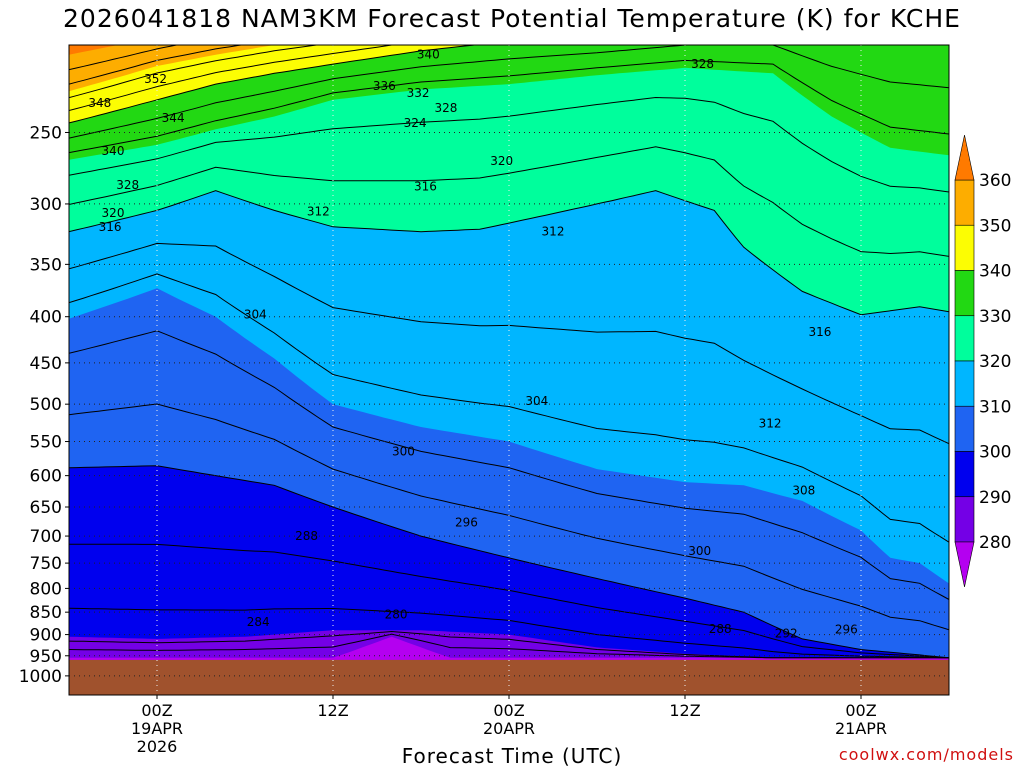 This screenshot has height=768, width=1024. I want to click on colorbar-label: 300, so click(995, 453).